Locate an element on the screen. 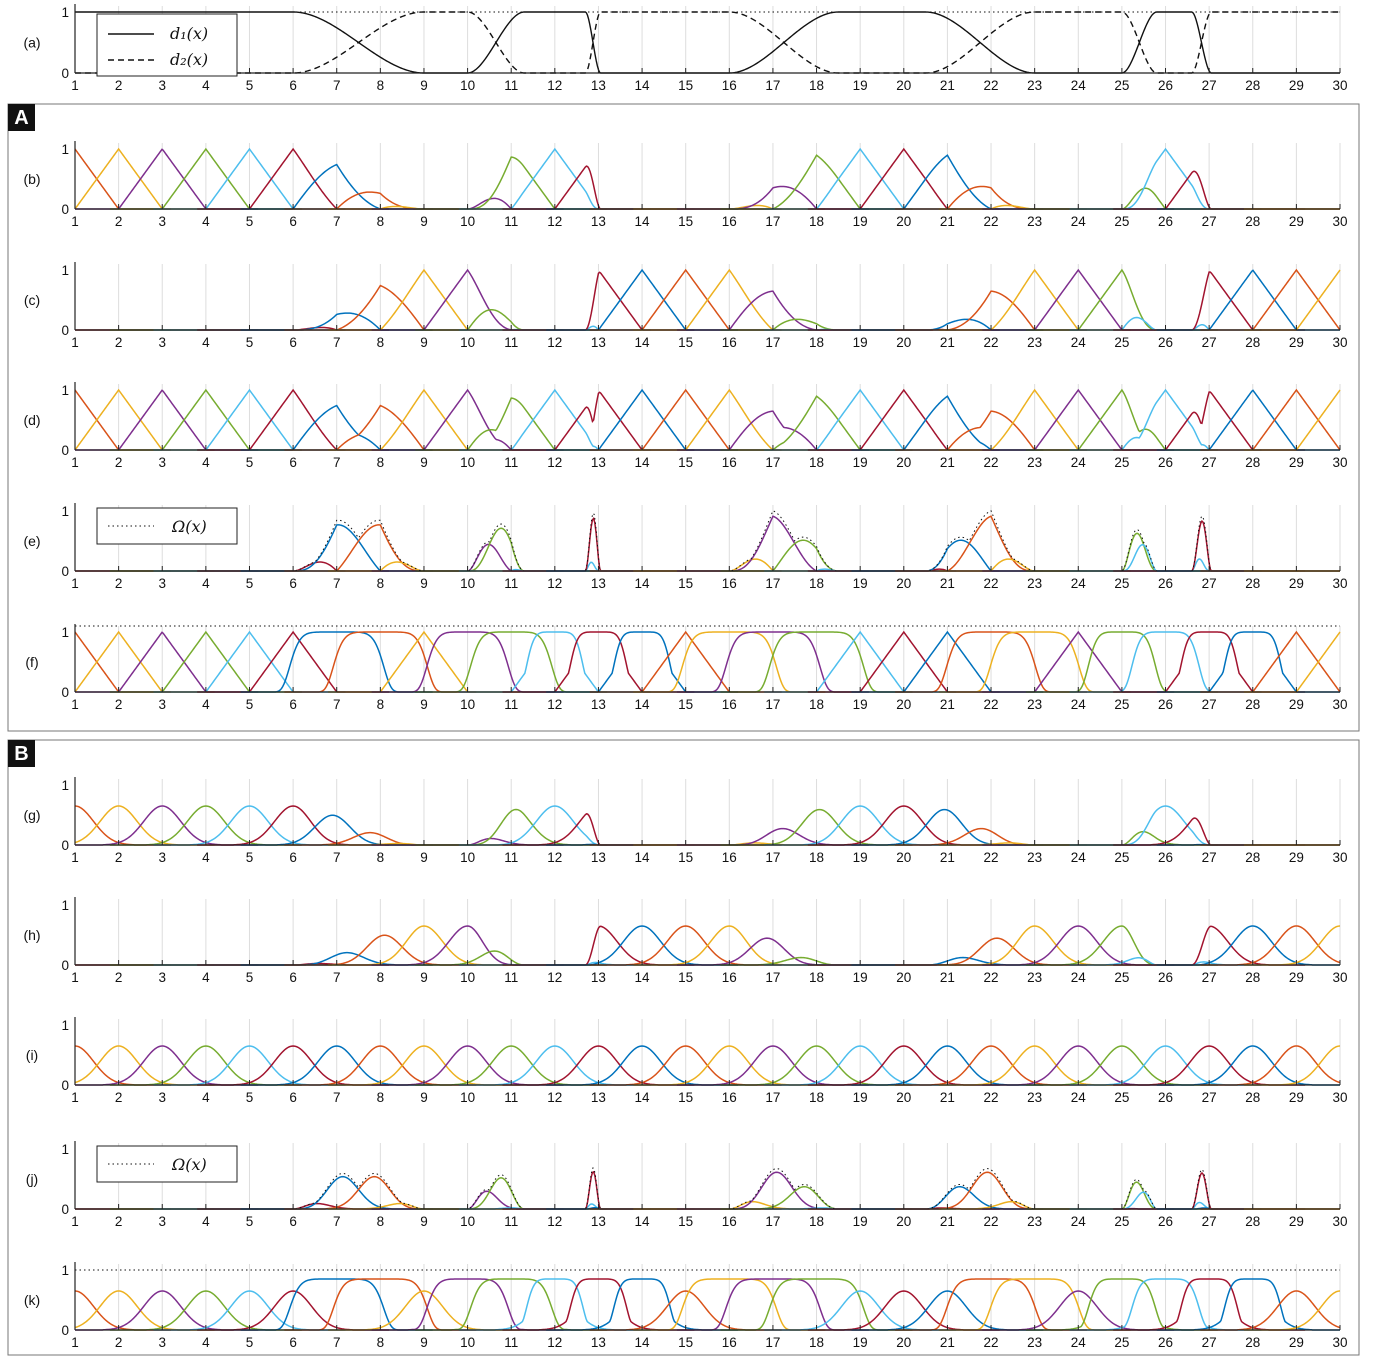 The image size is (1380, 1363). x-tick-label: 15 is located at coordinates (685, 342).